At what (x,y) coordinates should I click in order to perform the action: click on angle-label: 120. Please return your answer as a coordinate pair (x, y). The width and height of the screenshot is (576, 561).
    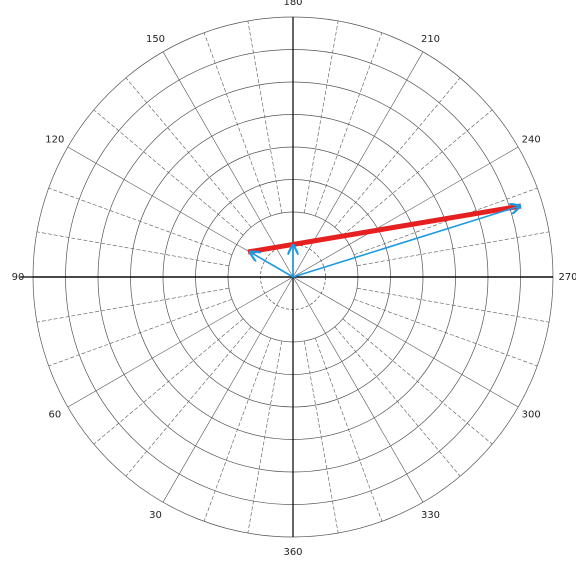
    Looking at the image, I should click on (54, 140).